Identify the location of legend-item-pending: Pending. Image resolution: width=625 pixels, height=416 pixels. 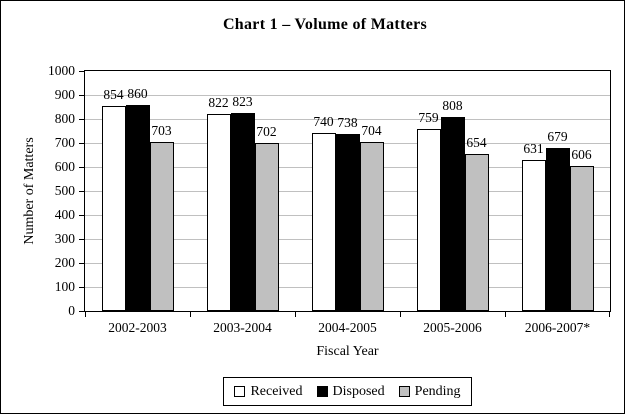
(429, 391).